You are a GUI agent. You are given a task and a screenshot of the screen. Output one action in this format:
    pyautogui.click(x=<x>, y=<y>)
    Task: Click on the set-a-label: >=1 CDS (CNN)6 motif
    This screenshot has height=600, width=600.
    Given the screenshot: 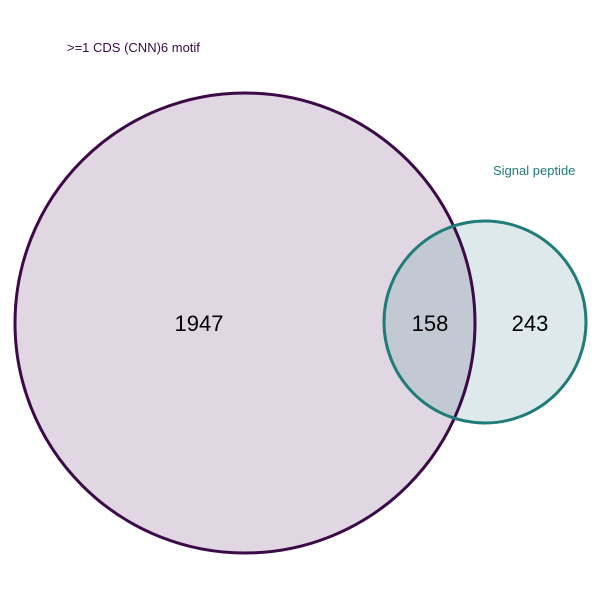 What is the action you would take?
    pyautogui.click(x=133, y=47)
    